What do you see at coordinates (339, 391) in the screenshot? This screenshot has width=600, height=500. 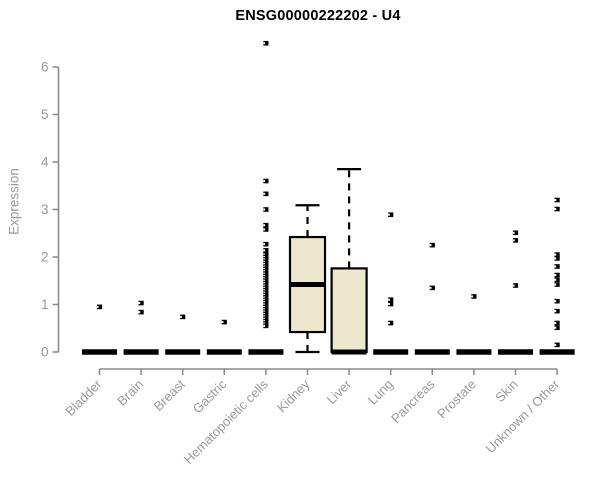 I see `x-category-label: Liver` at bounding box center [339, 391].